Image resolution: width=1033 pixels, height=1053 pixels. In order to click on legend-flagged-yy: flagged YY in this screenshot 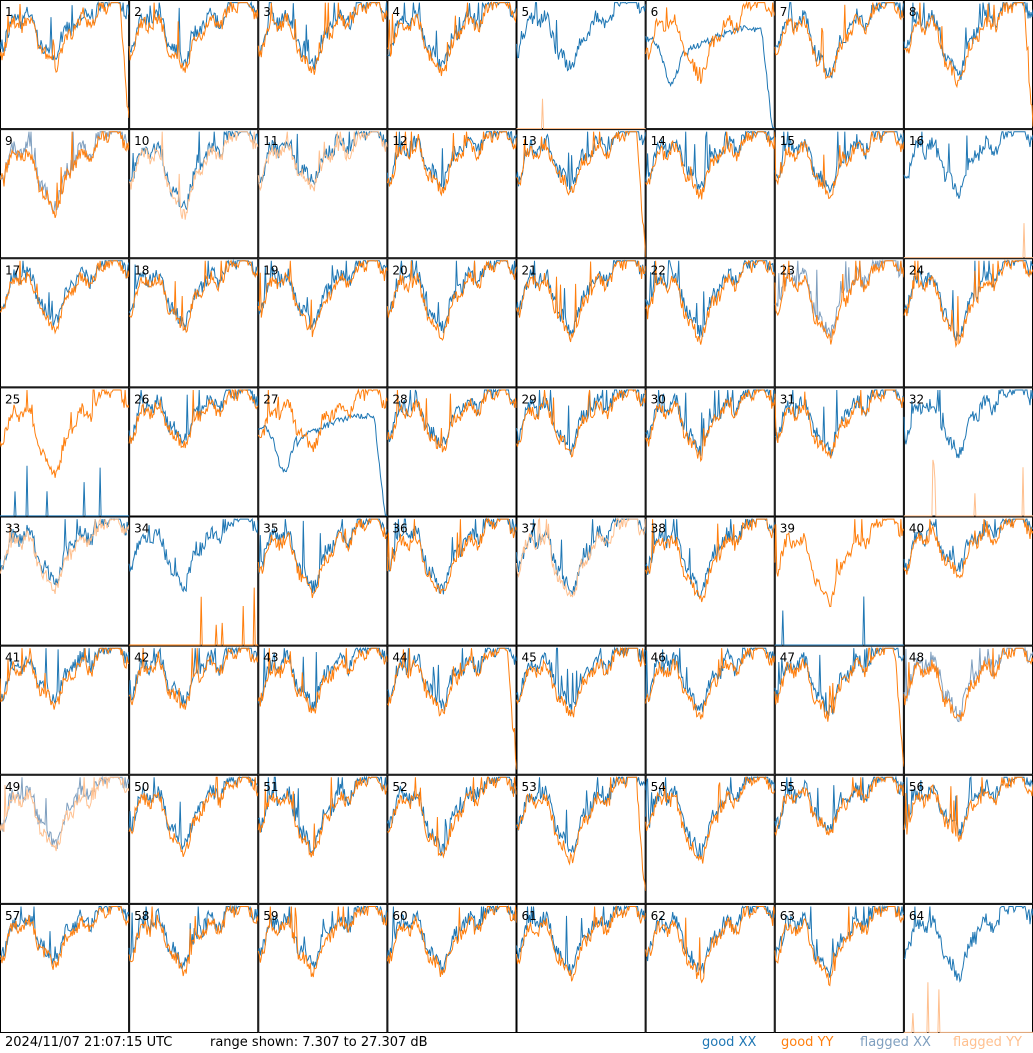, I will do `click(987, 1043)`.